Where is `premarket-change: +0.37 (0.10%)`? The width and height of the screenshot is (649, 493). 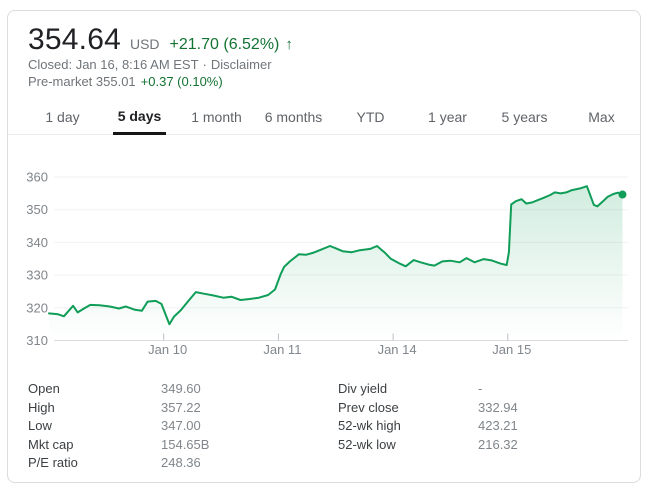 premarket-change: +0.37 (0.10%) is located at coordinates (181, 81).